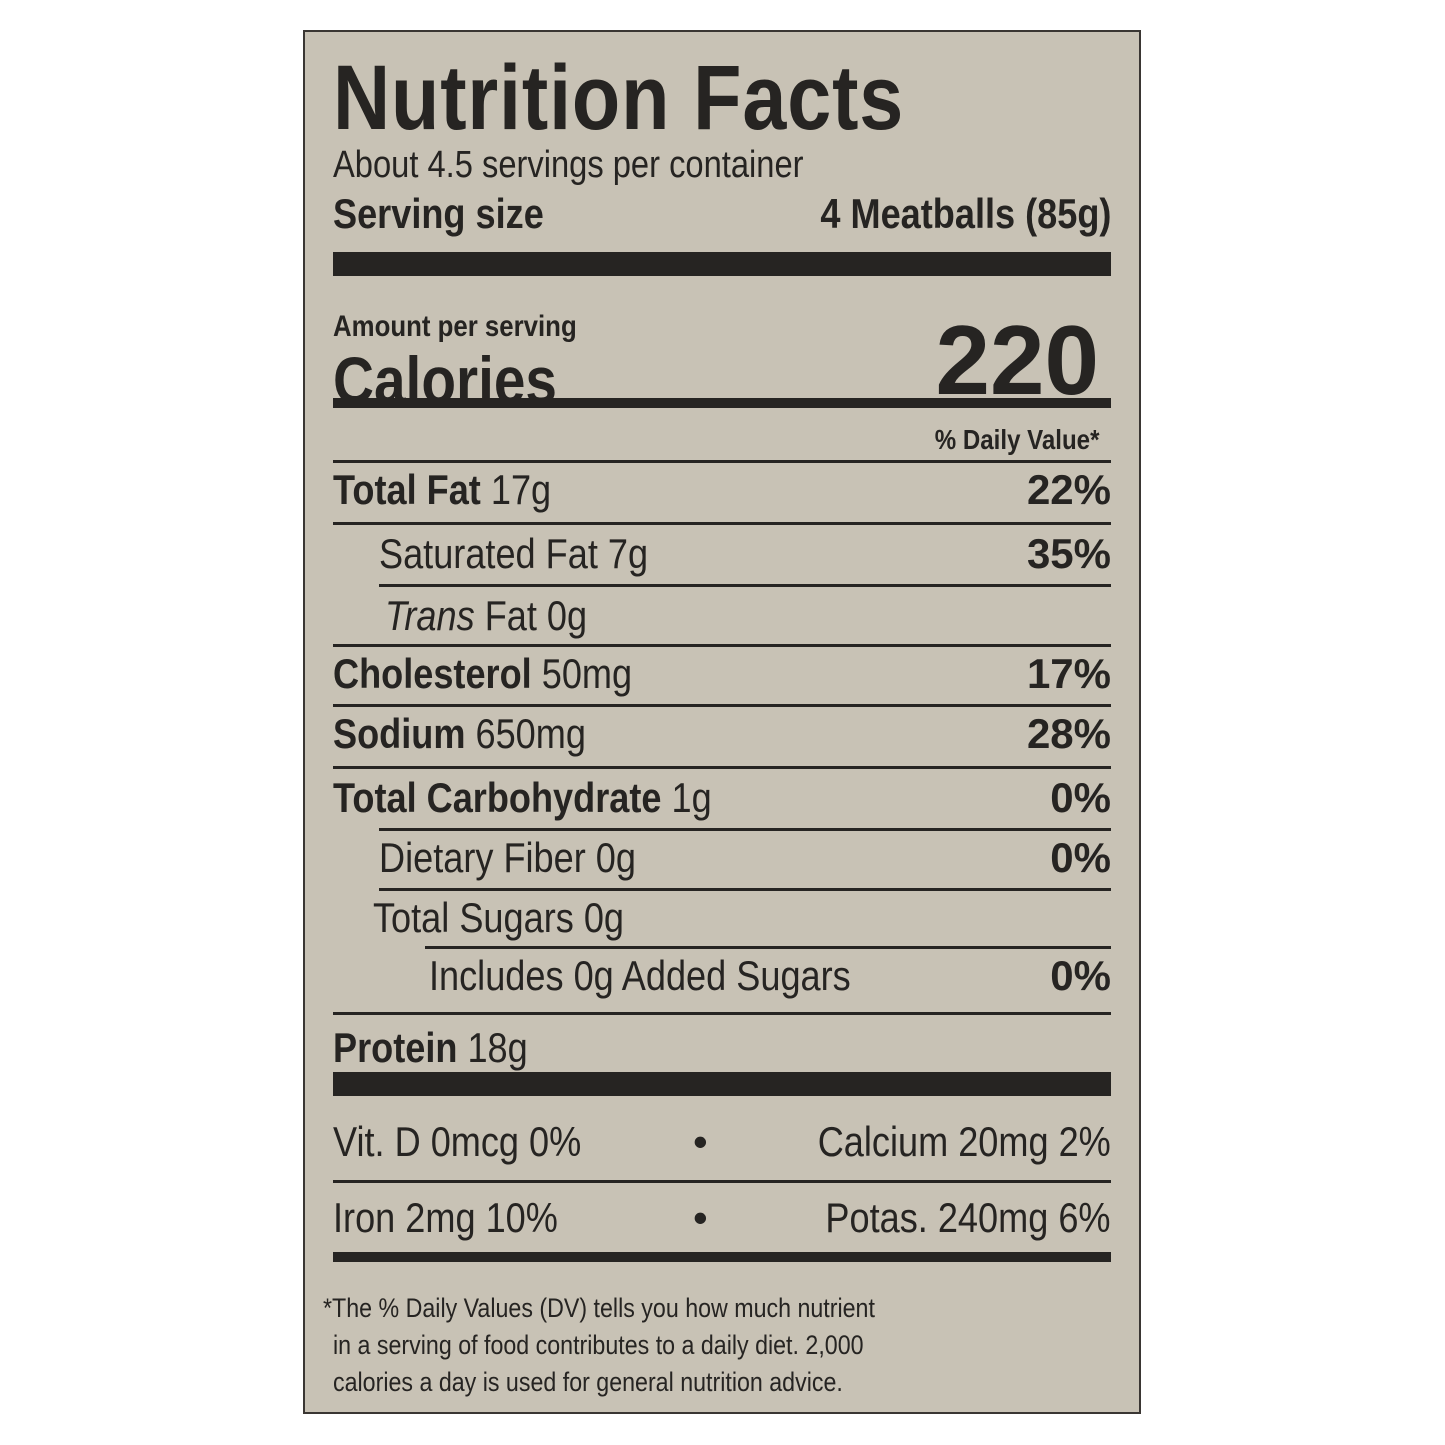 The height and width of the screenshot is (1445, 1445). What do you see at coordinates (745, 857) in the screenshot?
I see `nutrient-row-dietary-fiber: Dietary Fiber 0g 0%` at bounding box center [745, 857].